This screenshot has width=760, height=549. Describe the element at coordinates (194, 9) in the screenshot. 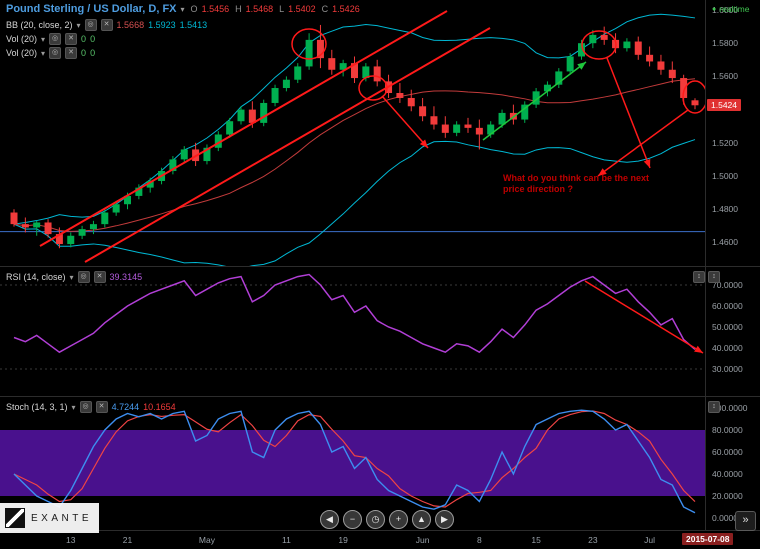

I see `open-label: O` at that location.